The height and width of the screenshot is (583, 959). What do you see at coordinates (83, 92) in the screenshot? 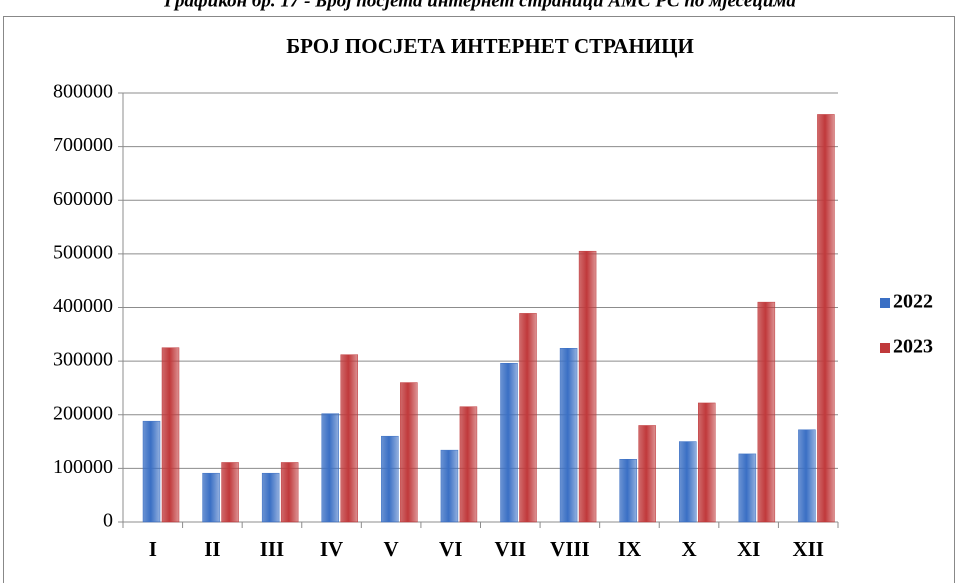
I see `y-tick-label: 800000` at bounding box center [83, 92].